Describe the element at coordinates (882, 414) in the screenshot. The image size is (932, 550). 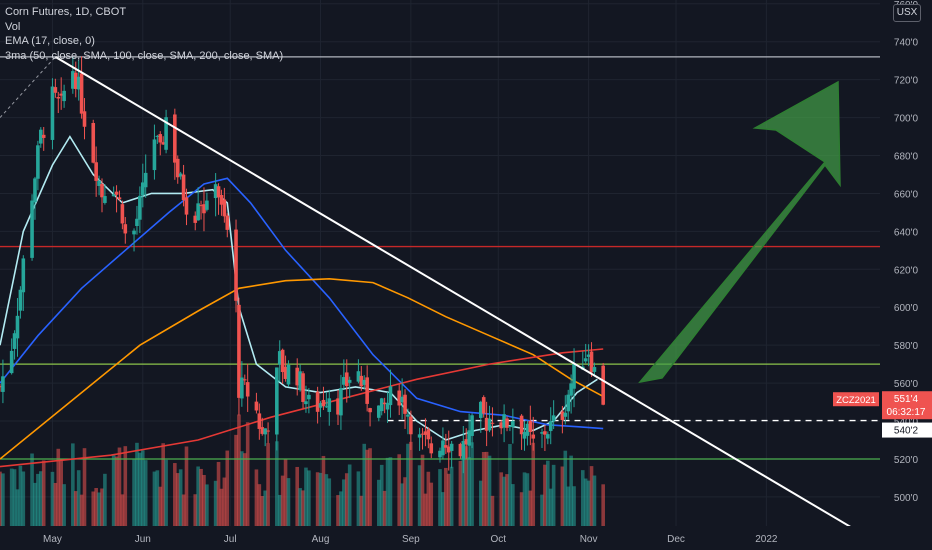
I see `price-tags: ZCZ2021 551'4 06:32:17 540'2` at that location.